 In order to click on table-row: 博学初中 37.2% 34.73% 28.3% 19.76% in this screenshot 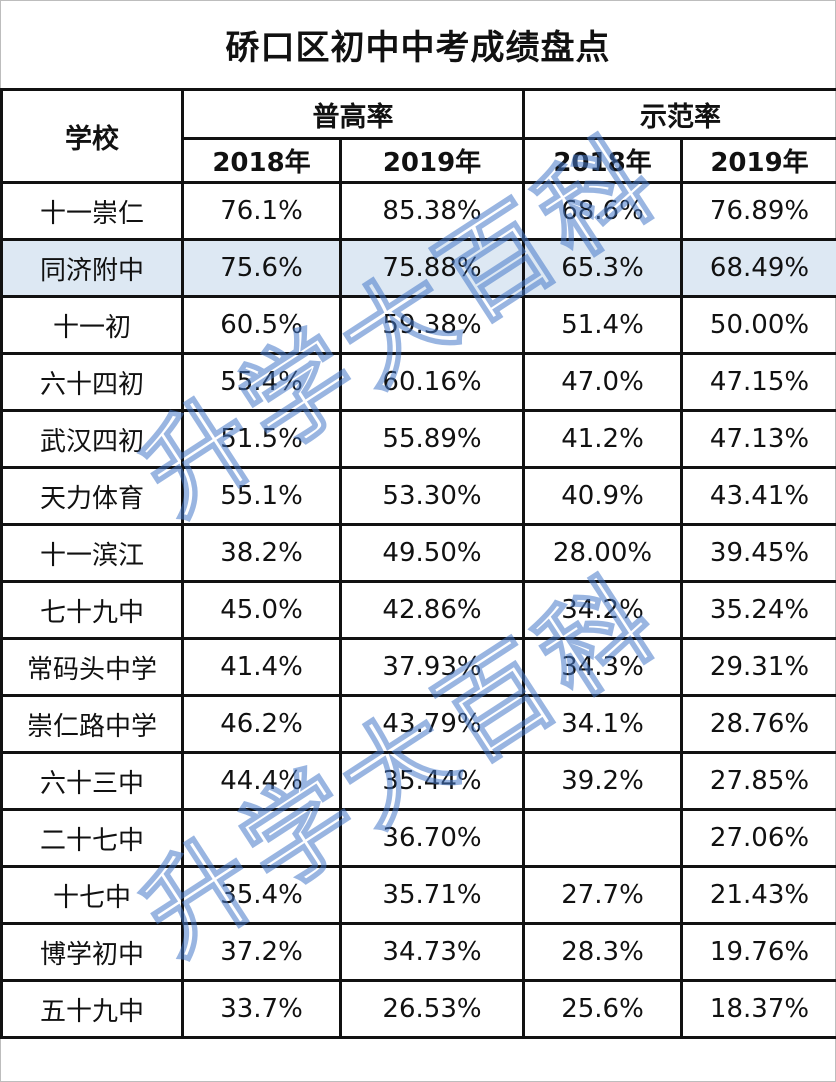, I will do `click(418, 952)`.